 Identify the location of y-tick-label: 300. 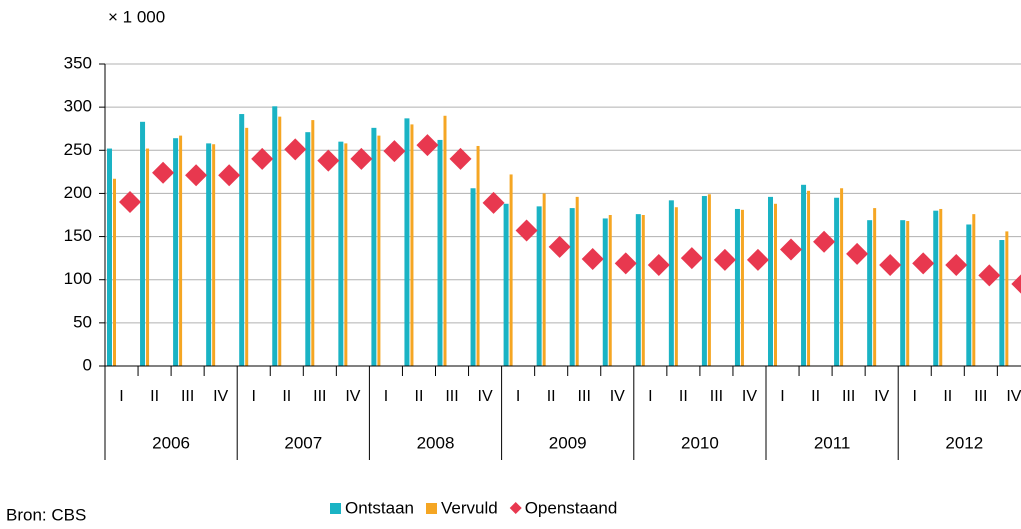
(78, 106).